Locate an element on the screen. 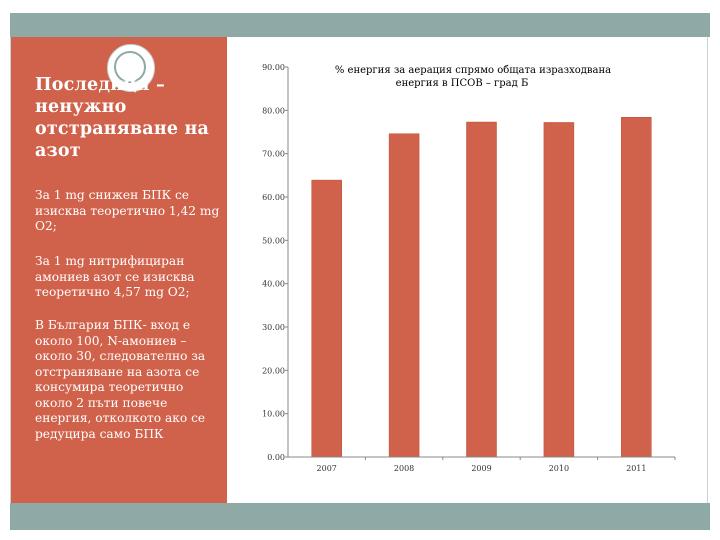 This screenshot has height=540, width=720. bar-2010 is located at coordinates (559, 290).